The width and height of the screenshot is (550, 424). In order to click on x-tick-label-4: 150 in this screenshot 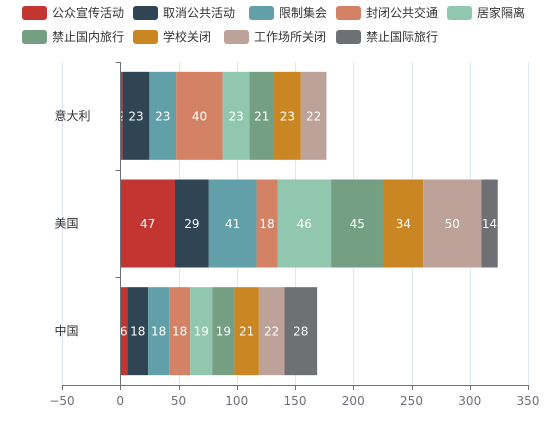, I will do `click(295, 401)`.